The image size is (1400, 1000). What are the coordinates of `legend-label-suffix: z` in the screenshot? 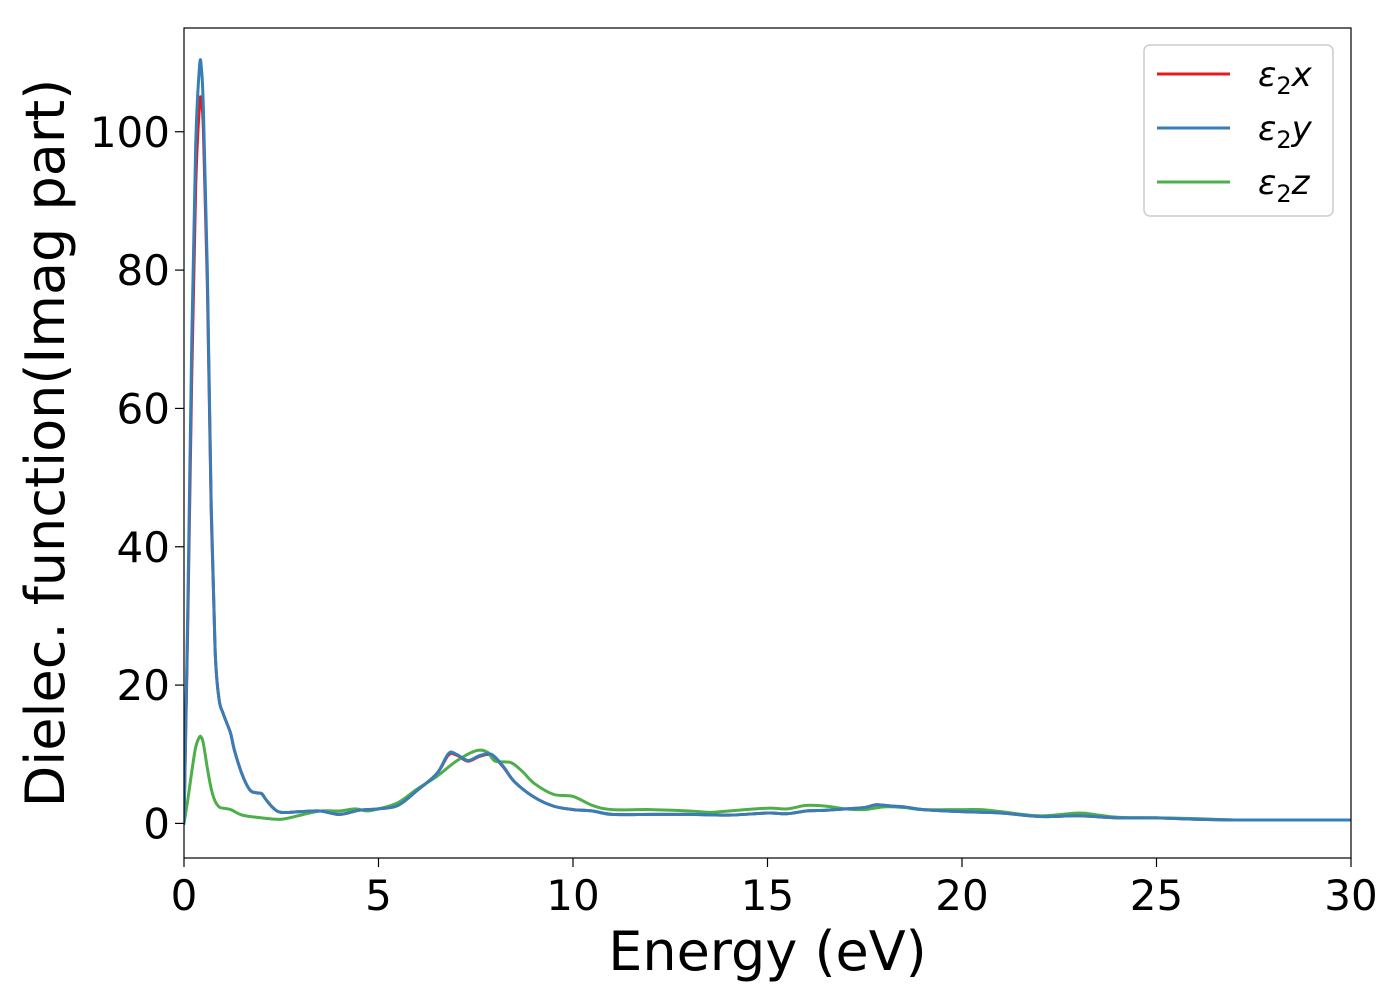 It's located at (1301, 183).